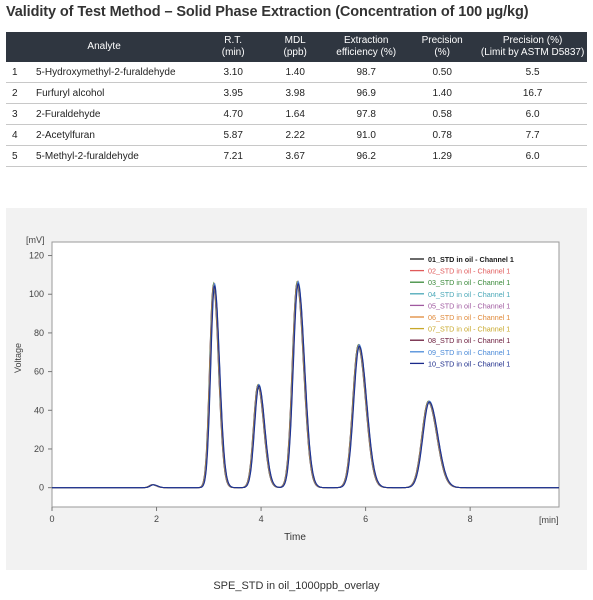  What do you see at coordinates (366, 135) in the screenshot?
I see `table-cell-eff: 91.0` at bounding box center [366, 135].